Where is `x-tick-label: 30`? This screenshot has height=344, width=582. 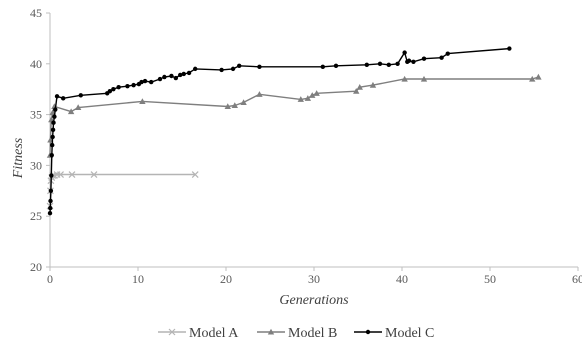
x-tick-label: 30 is located at coordinates (314, 279).